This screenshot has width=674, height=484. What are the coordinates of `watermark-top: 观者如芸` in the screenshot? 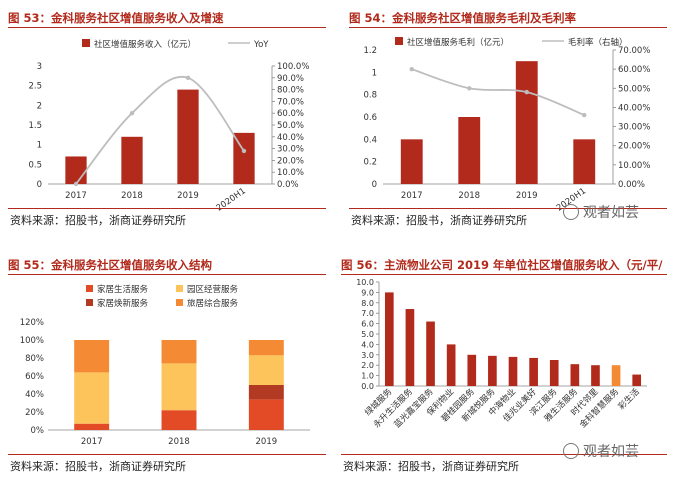 It's located at (601, 212).